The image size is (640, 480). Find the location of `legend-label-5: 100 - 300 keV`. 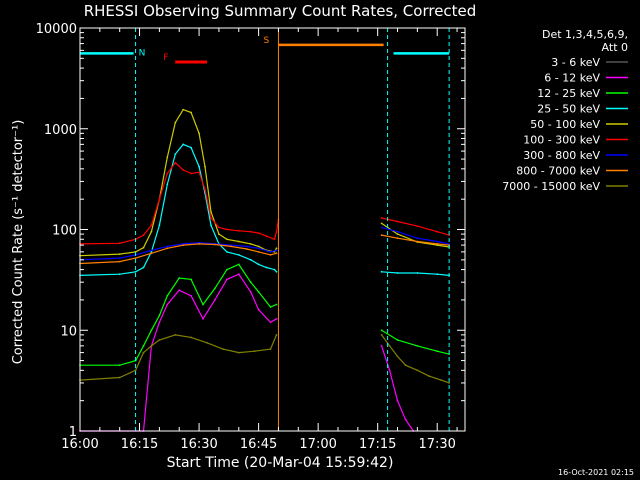

legend-label-5: 100 - 300 keV is located at coordinates (561, 140).